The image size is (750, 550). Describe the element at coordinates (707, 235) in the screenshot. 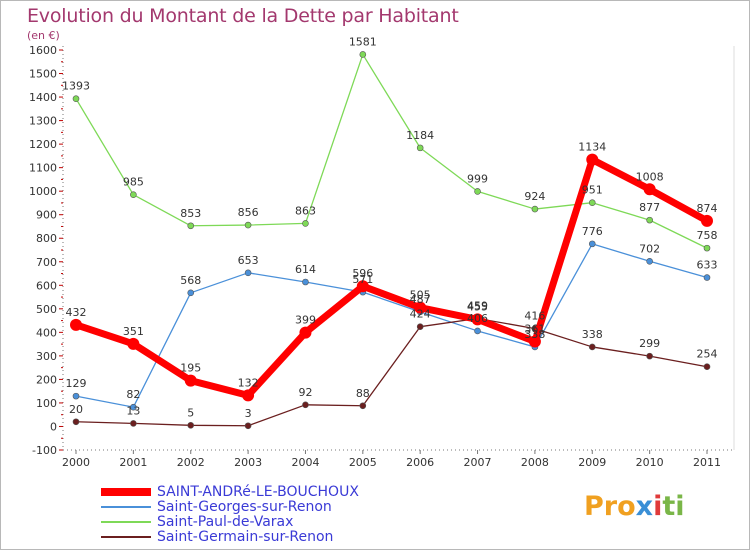

I see `data-label-s2-11: 758` at that location.